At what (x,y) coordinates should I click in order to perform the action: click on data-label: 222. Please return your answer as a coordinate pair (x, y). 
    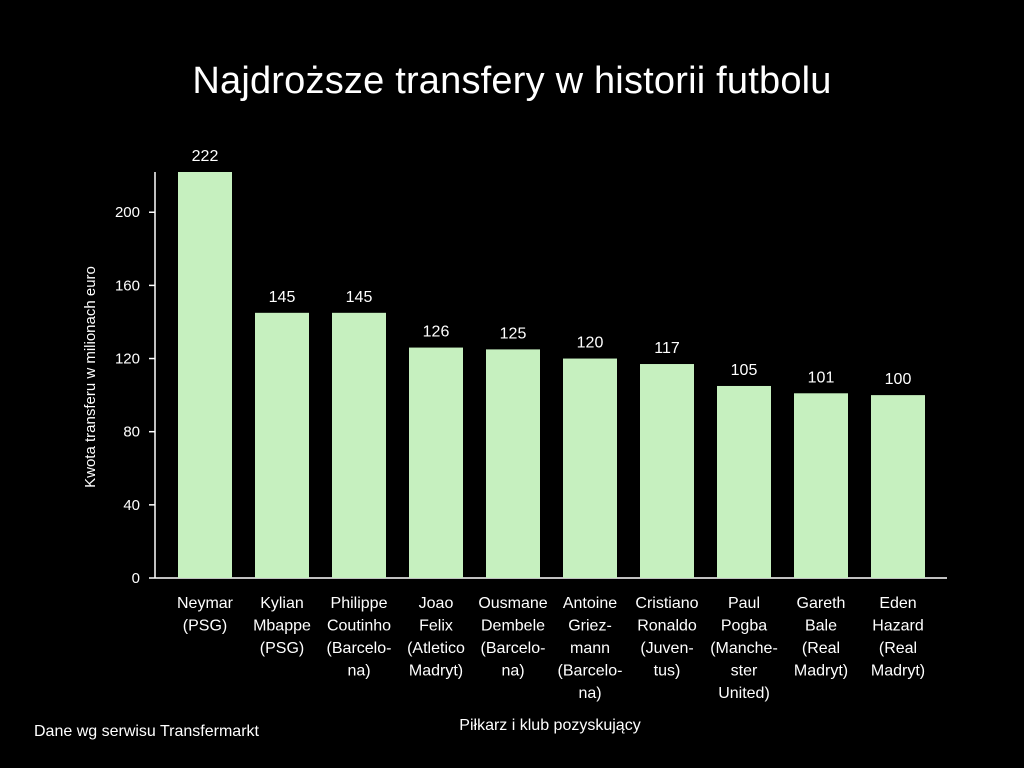
    Looking at the image, I should click on (205, 156).